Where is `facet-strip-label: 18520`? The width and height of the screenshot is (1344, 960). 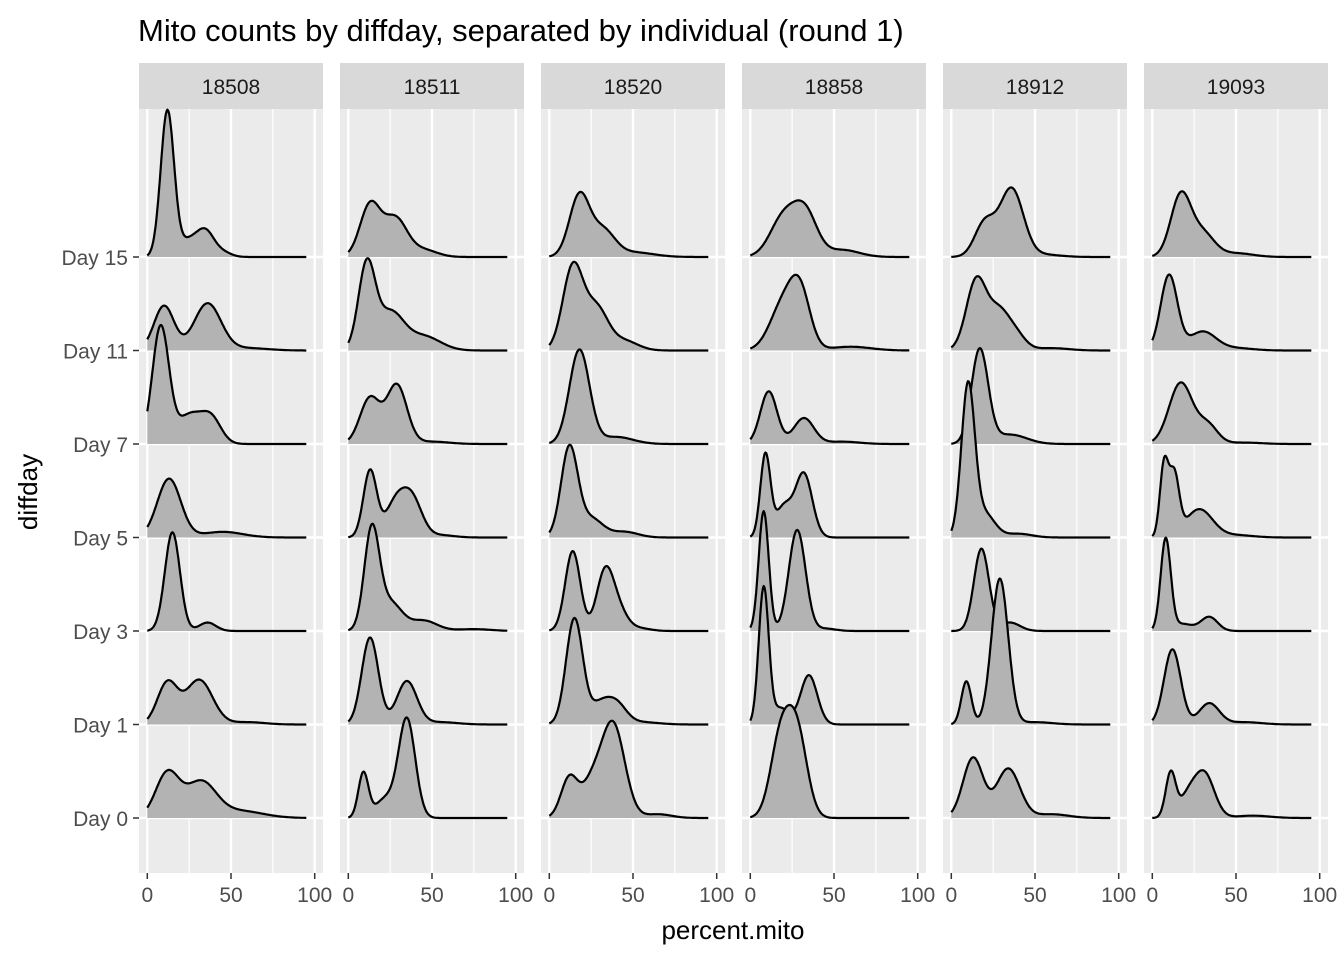 facet-strip-label: 18520 is located at coordinates (633, 87).